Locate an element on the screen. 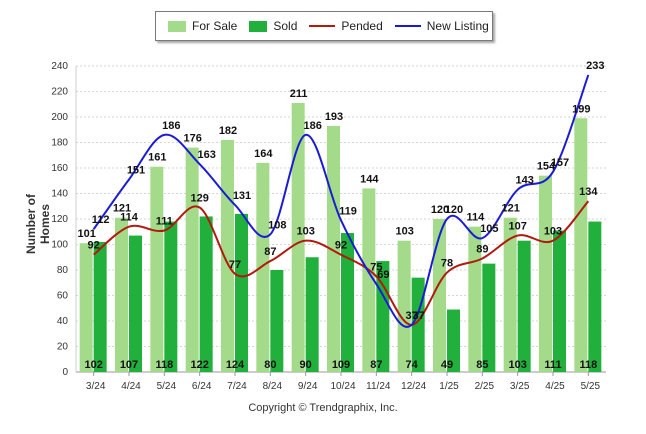  data-label-sold: 124 is located at coordinates (235, 365).